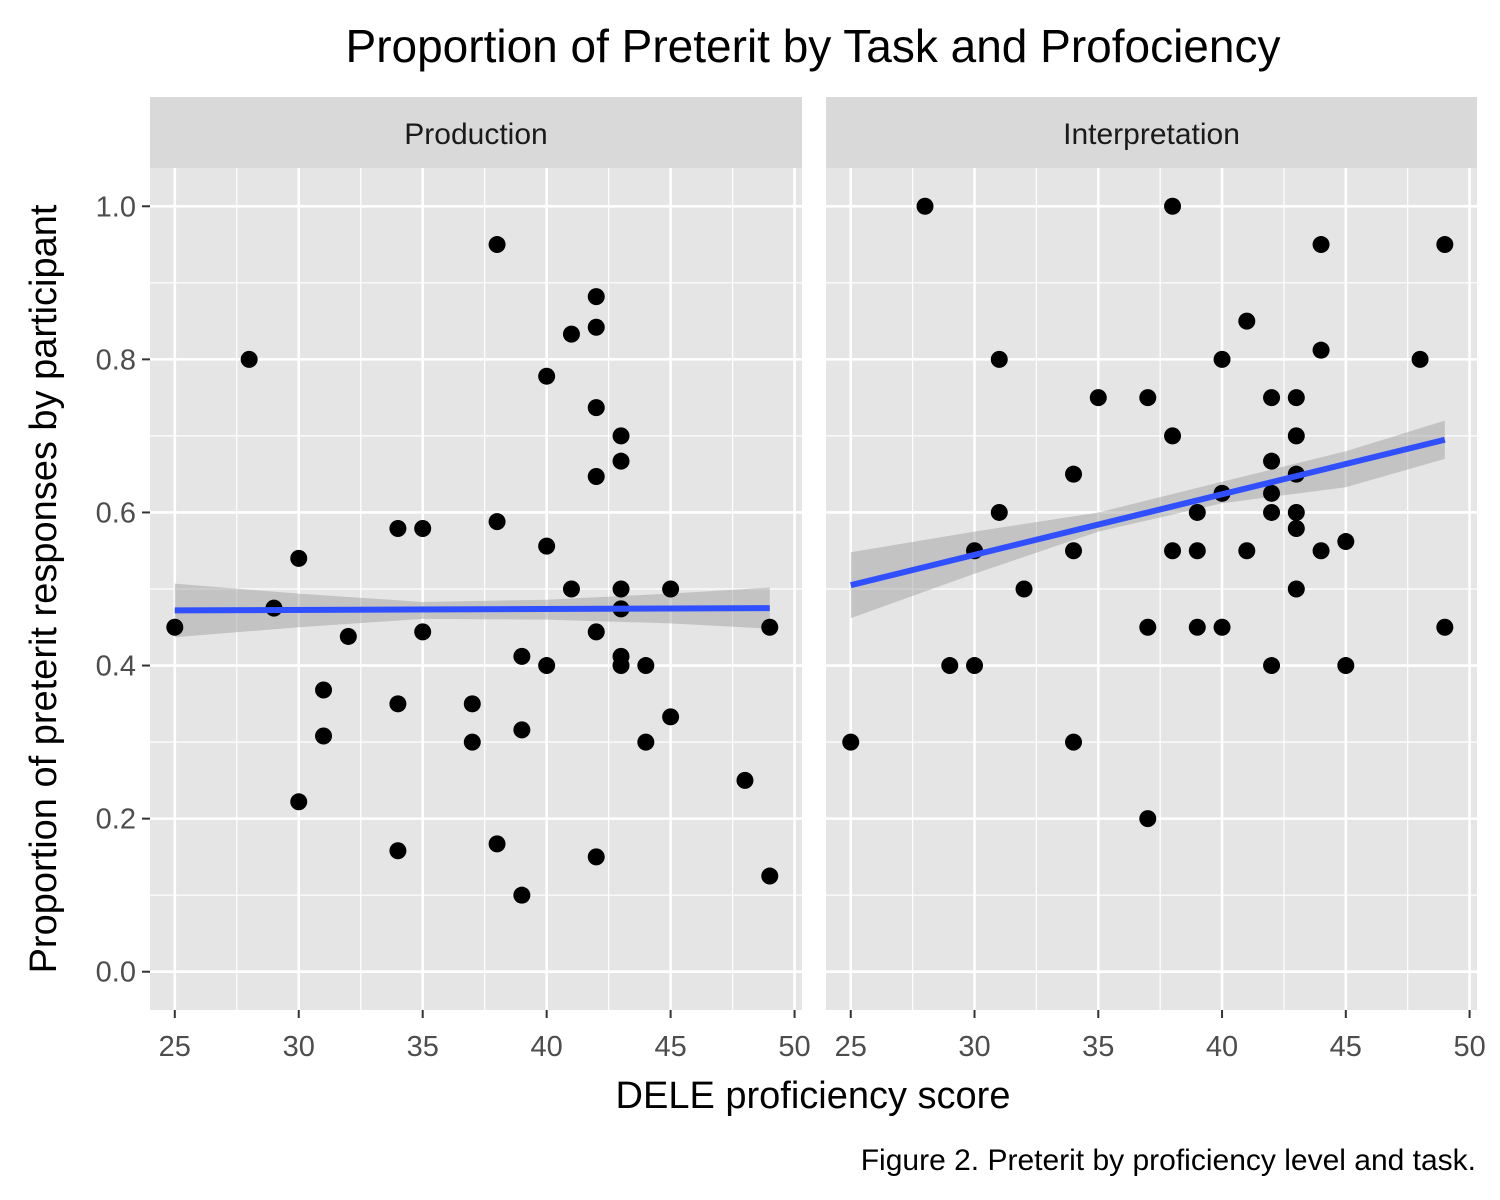 This screenshot has width=1500, height=1200. What do you see at coordinates (116, 820) in the screenshot?
I see `y-tick-label: 0.2` at bounding box center [116, 820].